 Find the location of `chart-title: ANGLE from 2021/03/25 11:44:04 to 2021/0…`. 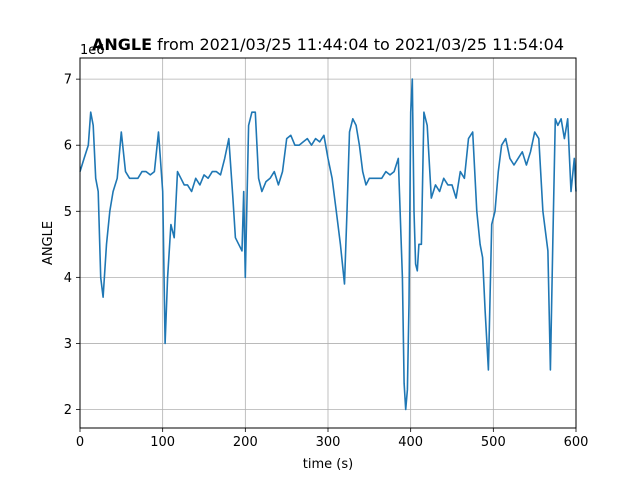

chart-title: ANGLE from 2021/03/25 11:44:04 to 2021/0… is located at coordinates (328, 44).